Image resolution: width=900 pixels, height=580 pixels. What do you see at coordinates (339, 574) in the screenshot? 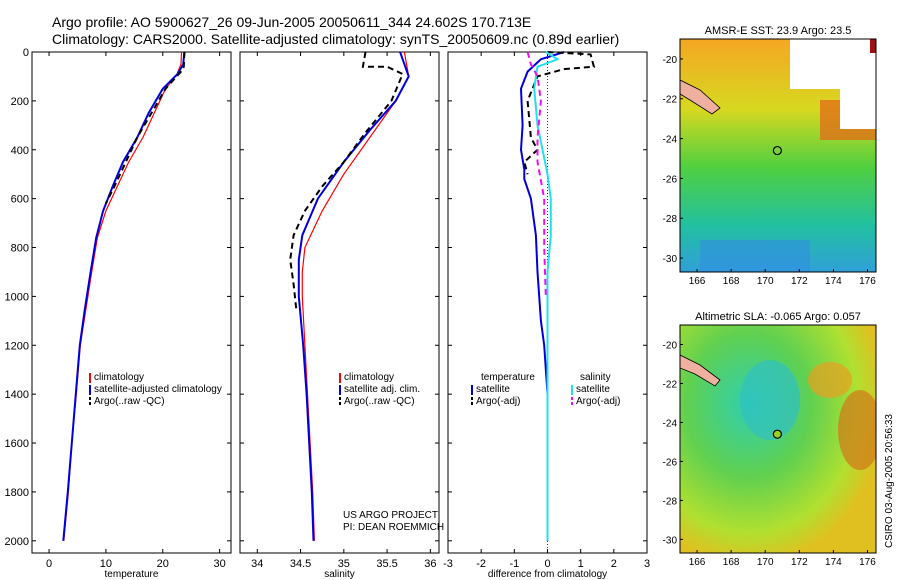
I see `salinity-xlabel: salinity` at bounding box center [339, 574].